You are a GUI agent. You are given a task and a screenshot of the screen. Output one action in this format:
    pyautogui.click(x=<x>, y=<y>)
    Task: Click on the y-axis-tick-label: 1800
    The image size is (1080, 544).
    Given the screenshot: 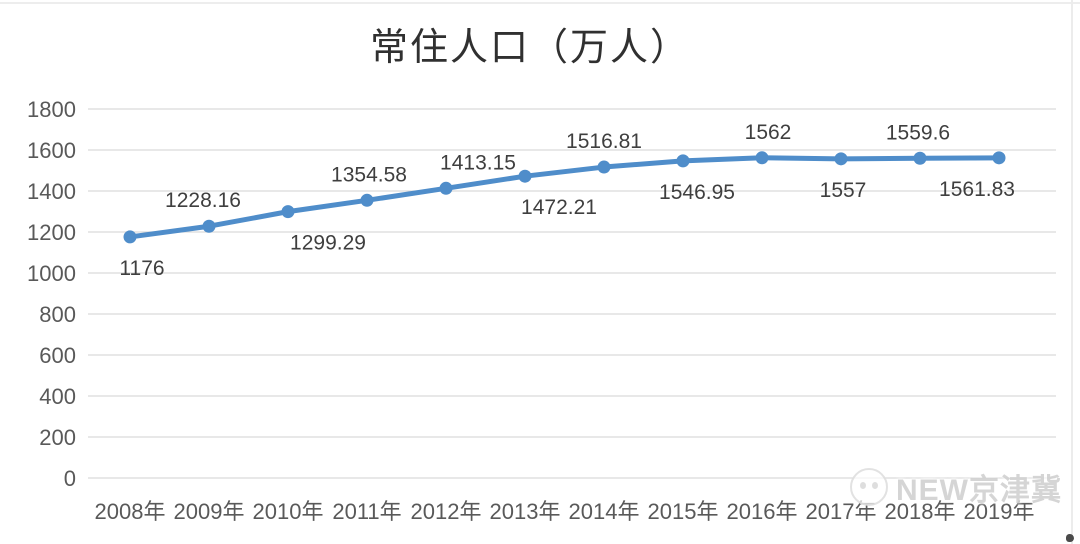 What is the action you would take?
    pyautogui.click(x=51, y=109)
    